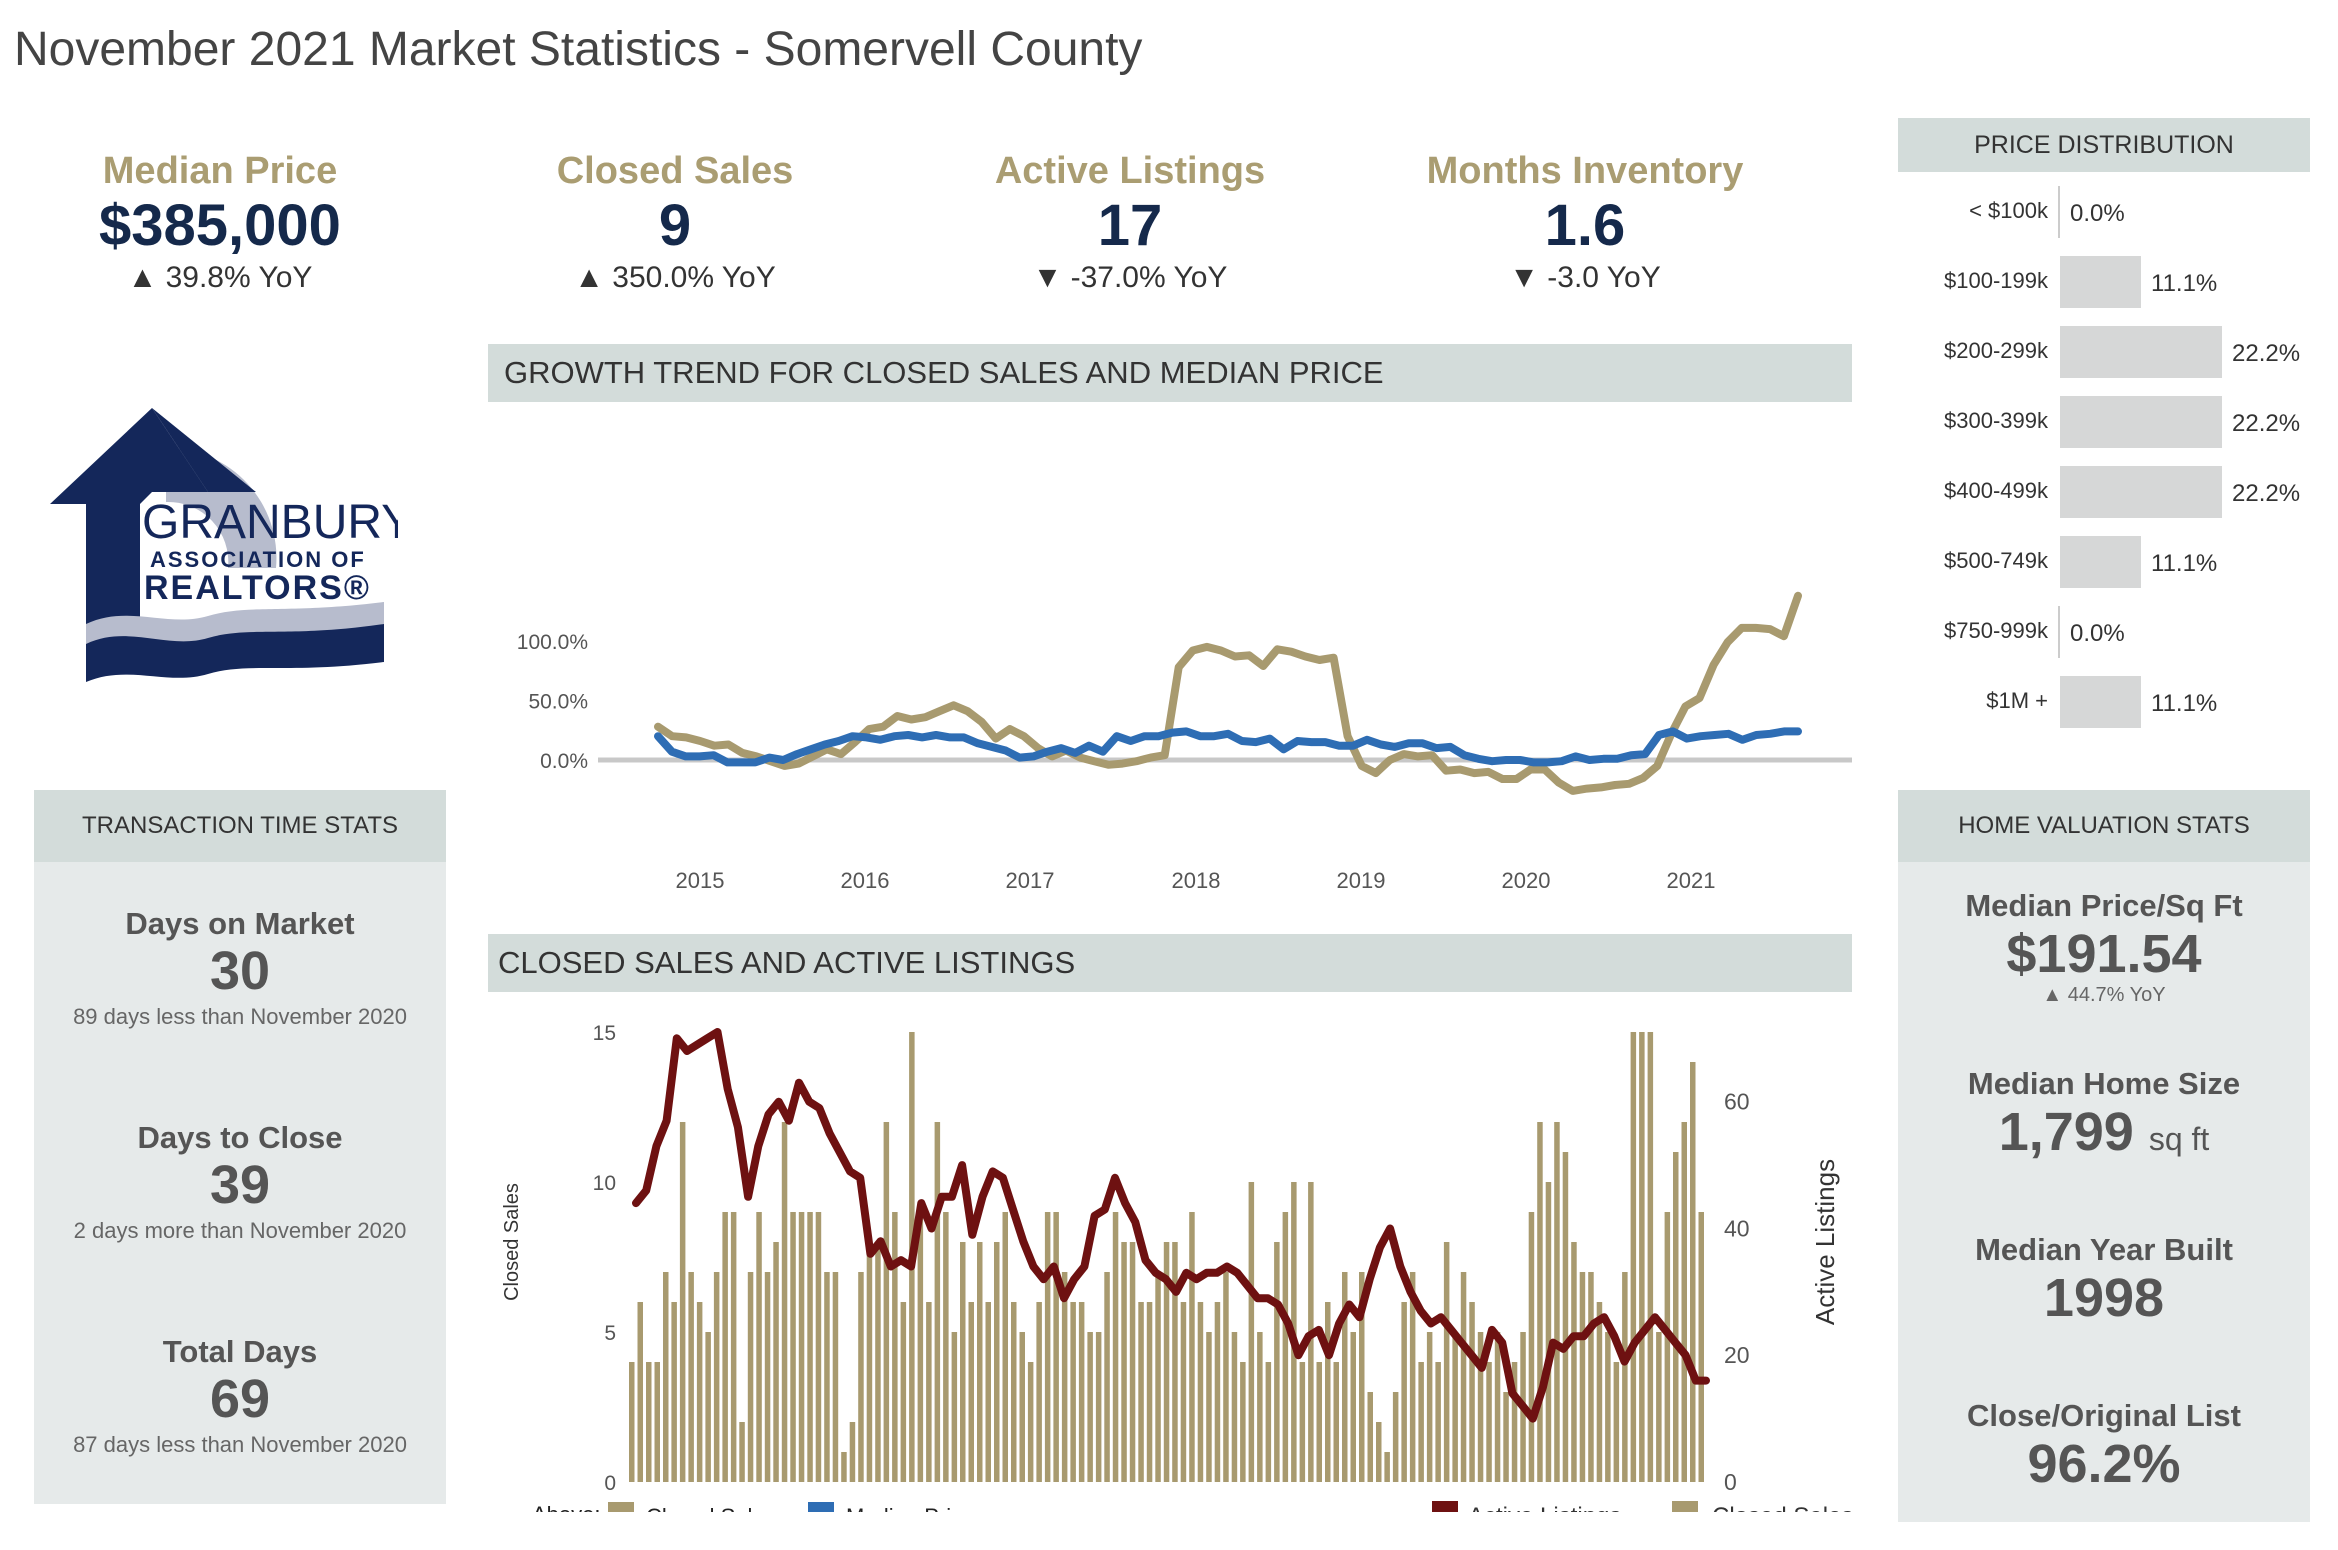 This screenshot has width=2338, height=1550. Describe the element at coordinates (865, 880) in the screenshot. I see `x-tick-label: 2016` at that location.